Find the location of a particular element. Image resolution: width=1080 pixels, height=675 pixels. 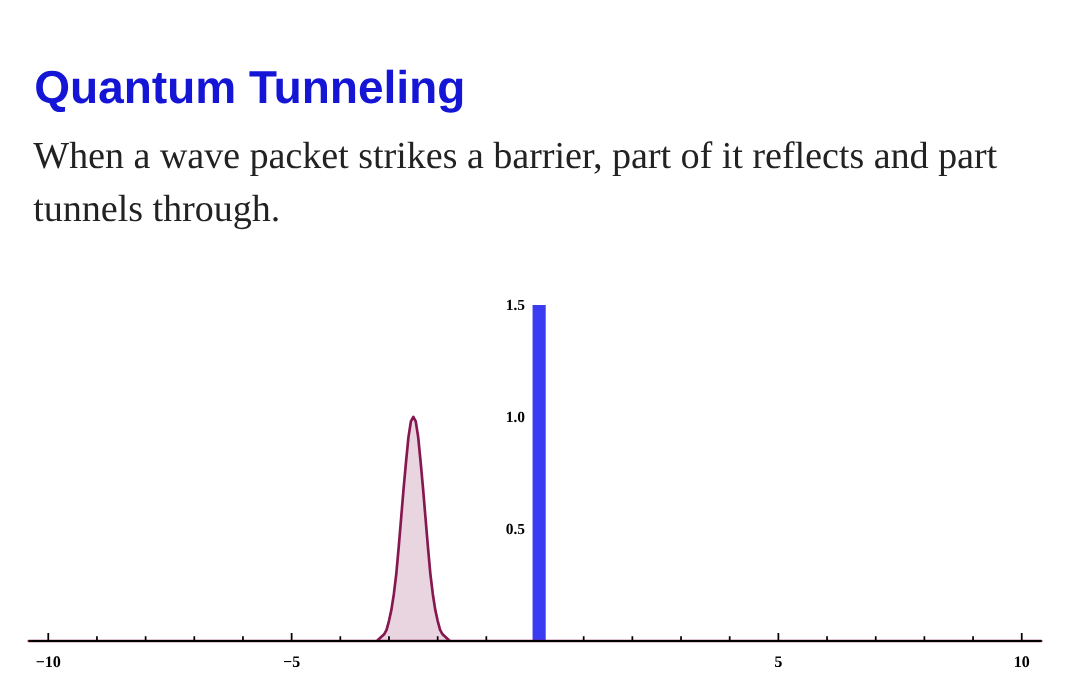

chart-subtitle: When a wave packet strikes a barrier, part of it reflects and part tunnels through. is located at coordinates (515, 185).